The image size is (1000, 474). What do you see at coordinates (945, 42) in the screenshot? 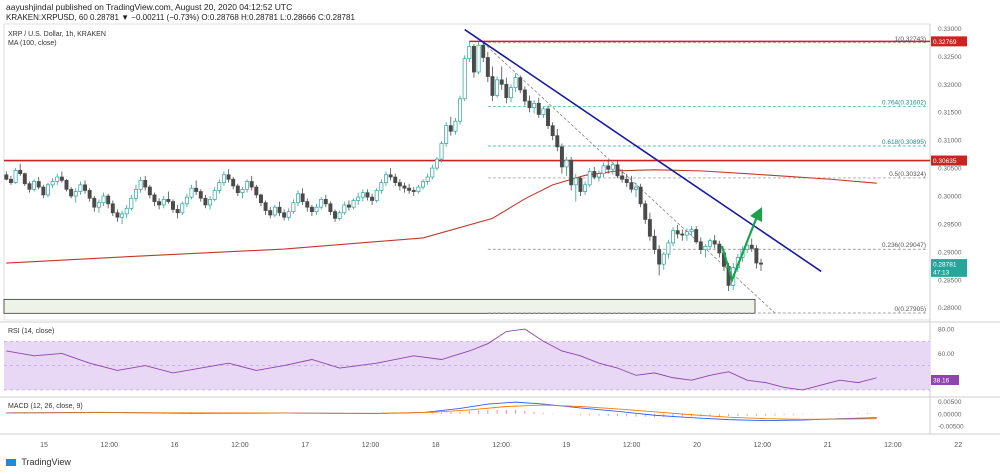
I see `price-badge-label: 0.32769` at bounding box center [945, 42].